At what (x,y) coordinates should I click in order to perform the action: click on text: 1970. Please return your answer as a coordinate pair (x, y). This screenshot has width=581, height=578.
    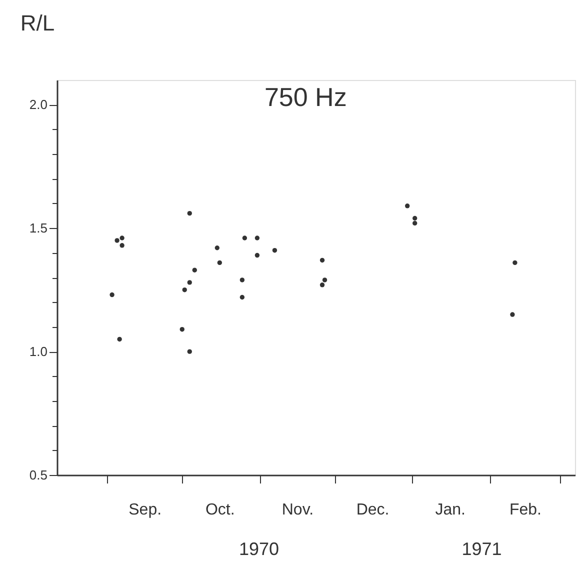
    Looking at the image, I should click on (259, 549).